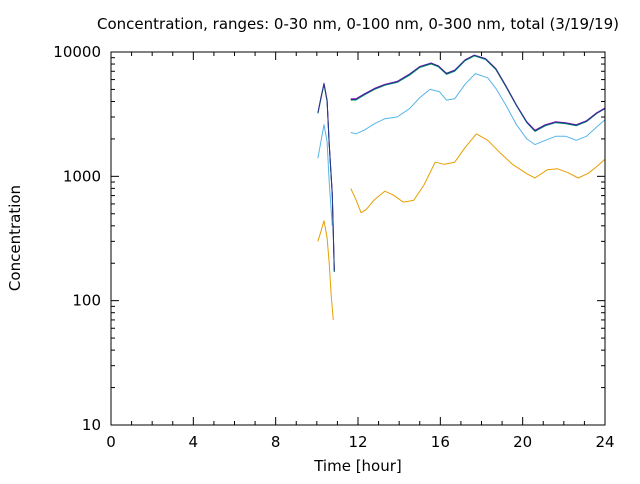  What do you see at coordinates (357, 442) in the screenshot?
I see `x-tick-label: 12` at bounding box center [357, 442].